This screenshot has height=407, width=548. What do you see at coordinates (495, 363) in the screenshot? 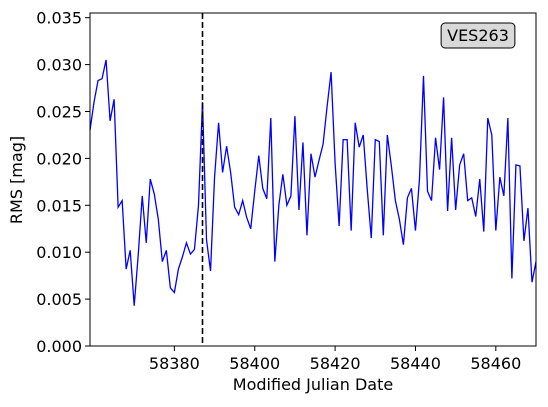
I see `x-tick-label: 58460` at bounding box center [495, 363].